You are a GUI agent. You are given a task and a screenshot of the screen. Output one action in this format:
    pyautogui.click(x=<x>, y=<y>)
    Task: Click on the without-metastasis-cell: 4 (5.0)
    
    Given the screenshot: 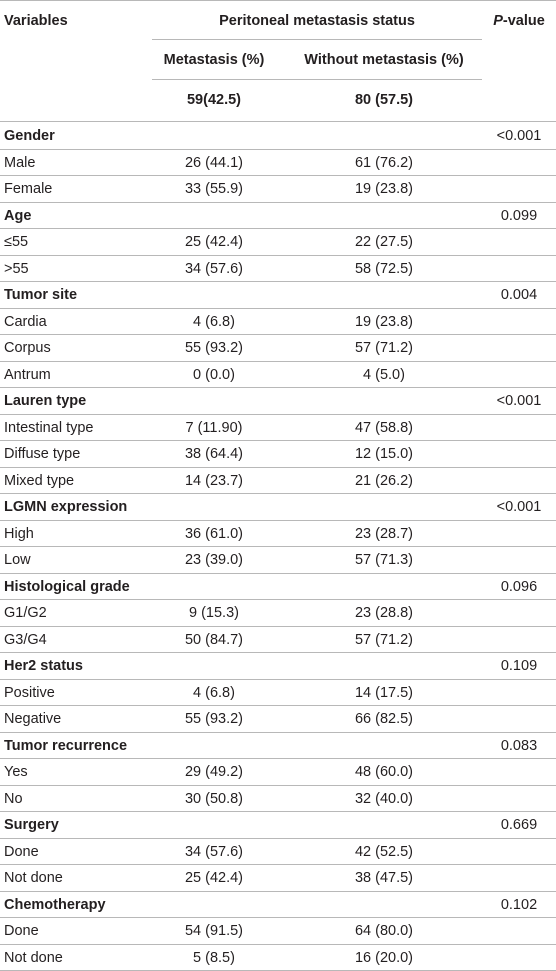 What is the action you would take?
    pyautogui.click(x=384, y=375)
    